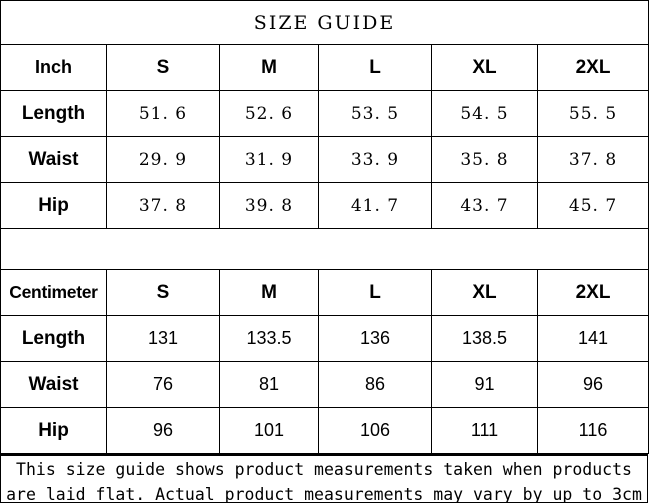  I want to click on row-label-inch-length: Length, so click(53, 113).